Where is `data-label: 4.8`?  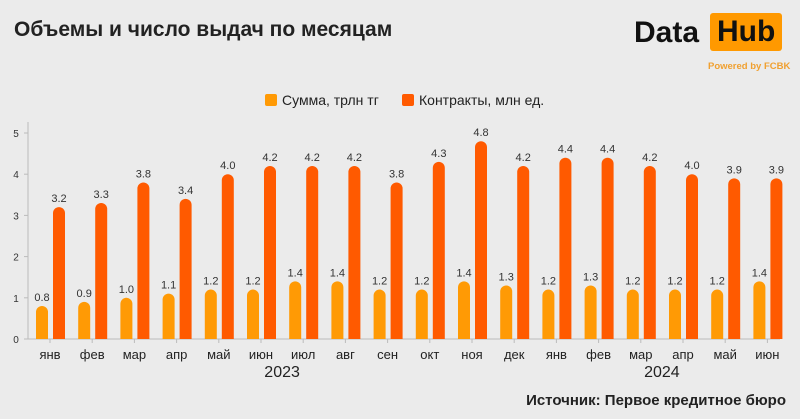 data-label: 4.8 is located at coordinates (480, 133).